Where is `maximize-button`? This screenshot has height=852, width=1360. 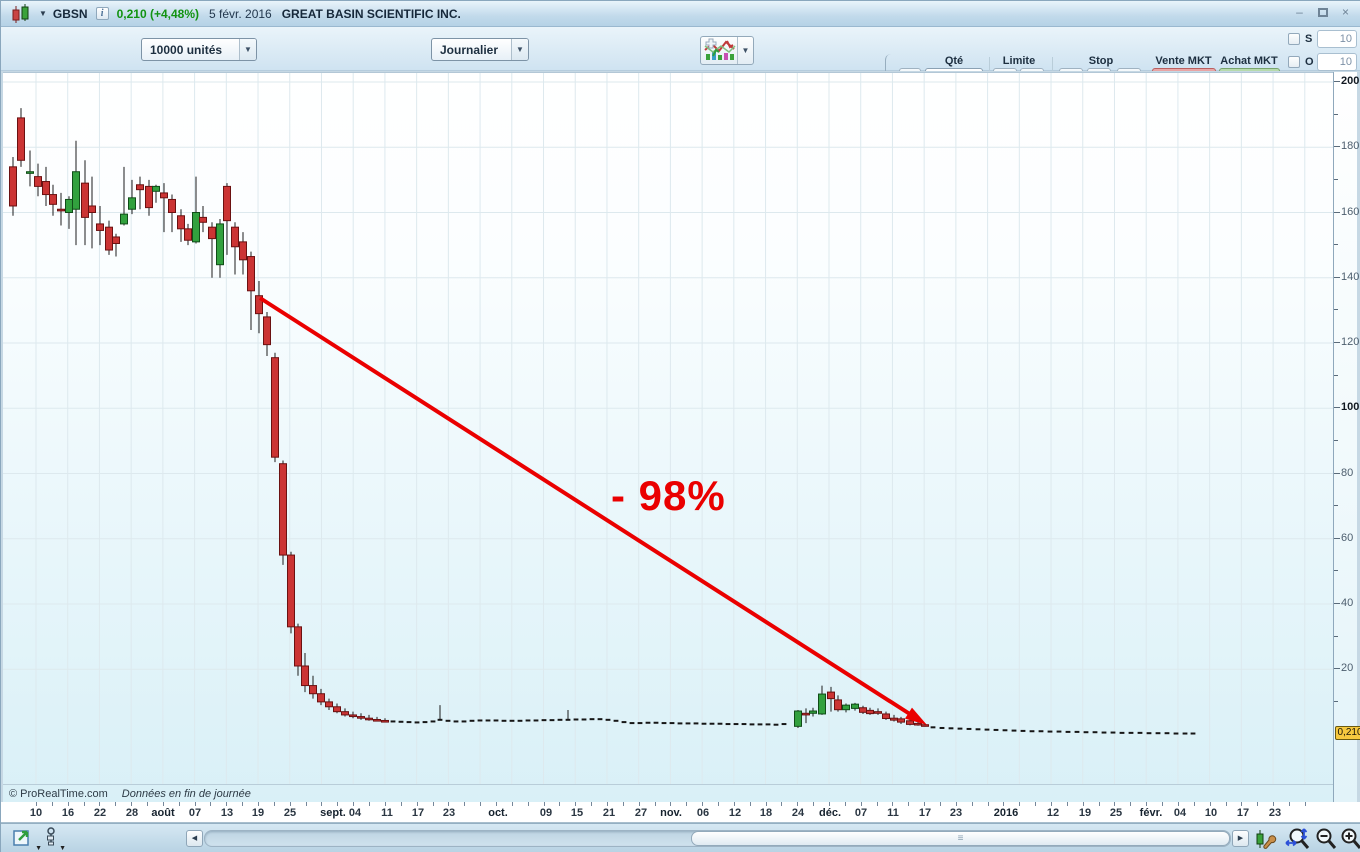
maximize-button is located at coordinates (1322, 13).